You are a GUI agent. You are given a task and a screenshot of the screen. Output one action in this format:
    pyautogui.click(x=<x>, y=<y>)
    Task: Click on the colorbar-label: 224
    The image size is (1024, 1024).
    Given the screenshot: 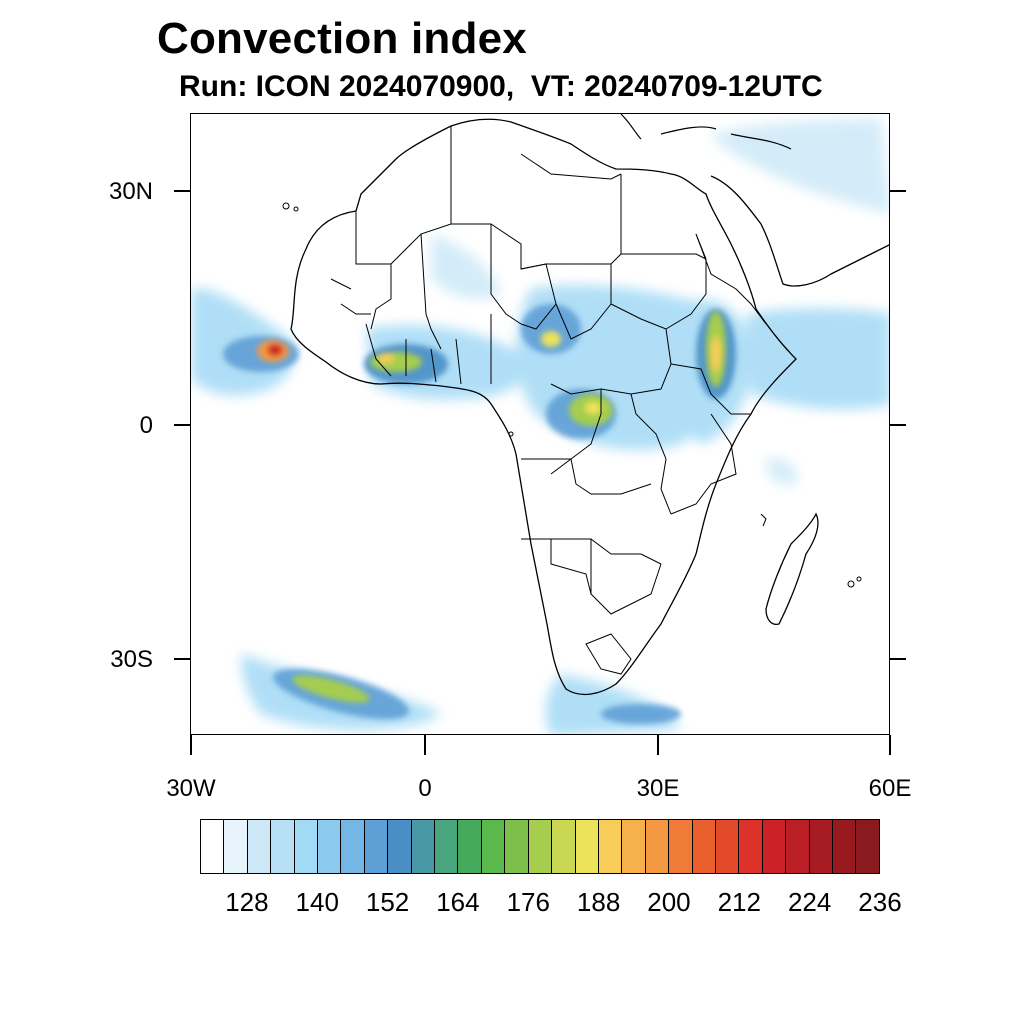 What is the action you would take?
    pyautogui.click(x=809, y=902)
    